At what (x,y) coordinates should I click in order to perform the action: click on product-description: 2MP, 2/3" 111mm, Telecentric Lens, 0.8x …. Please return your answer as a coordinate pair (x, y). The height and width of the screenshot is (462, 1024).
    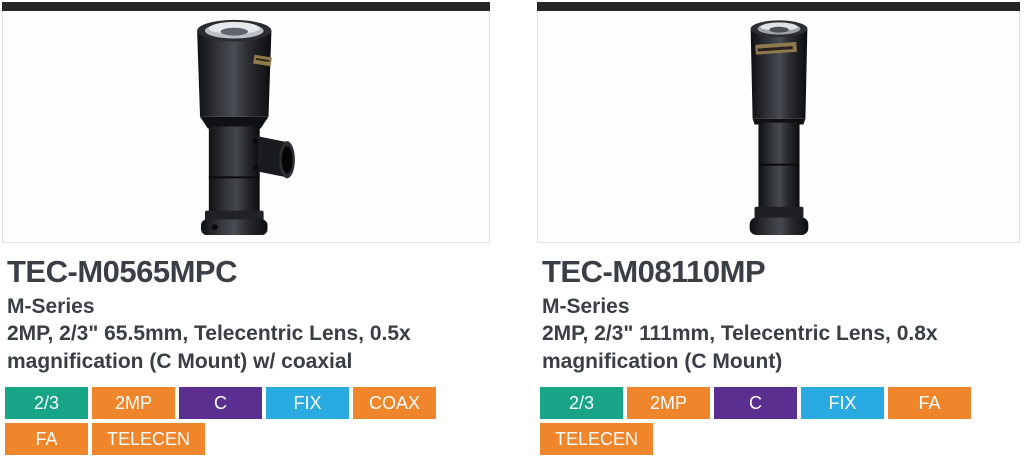
    Looking at the image, I should click on (740, 347).